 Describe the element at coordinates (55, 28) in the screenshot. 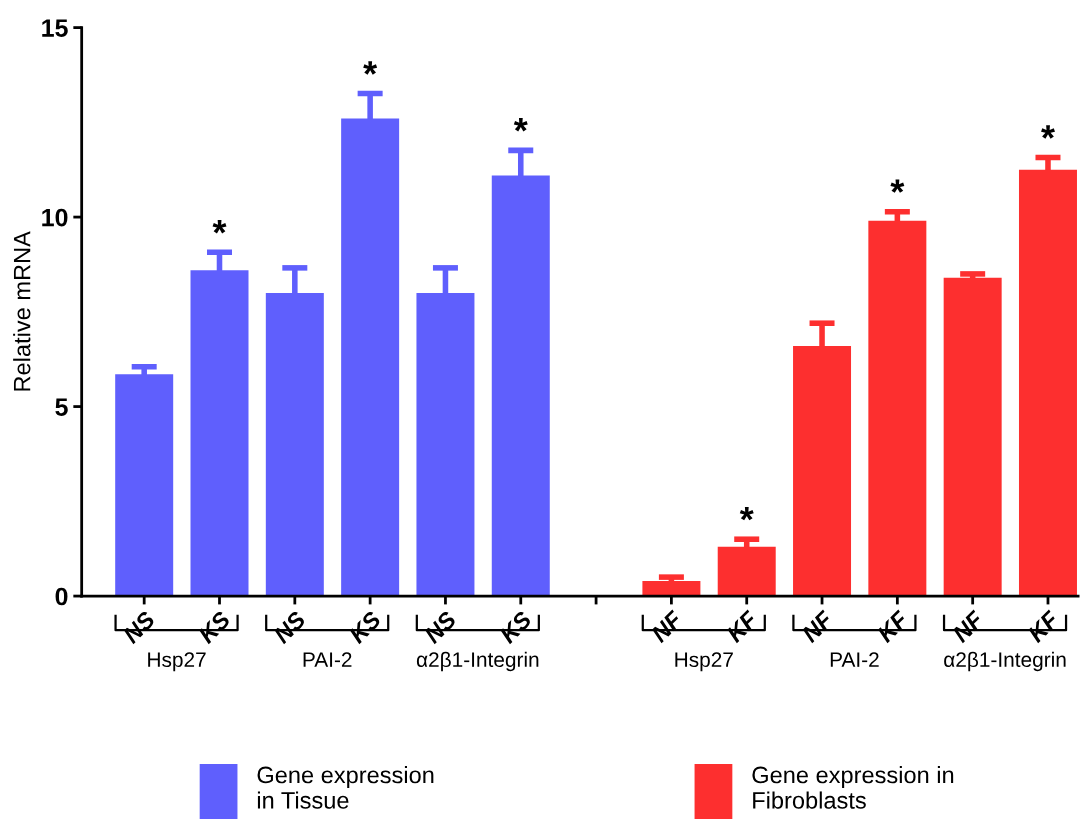

I see `y-tick-label: 15` at that location.